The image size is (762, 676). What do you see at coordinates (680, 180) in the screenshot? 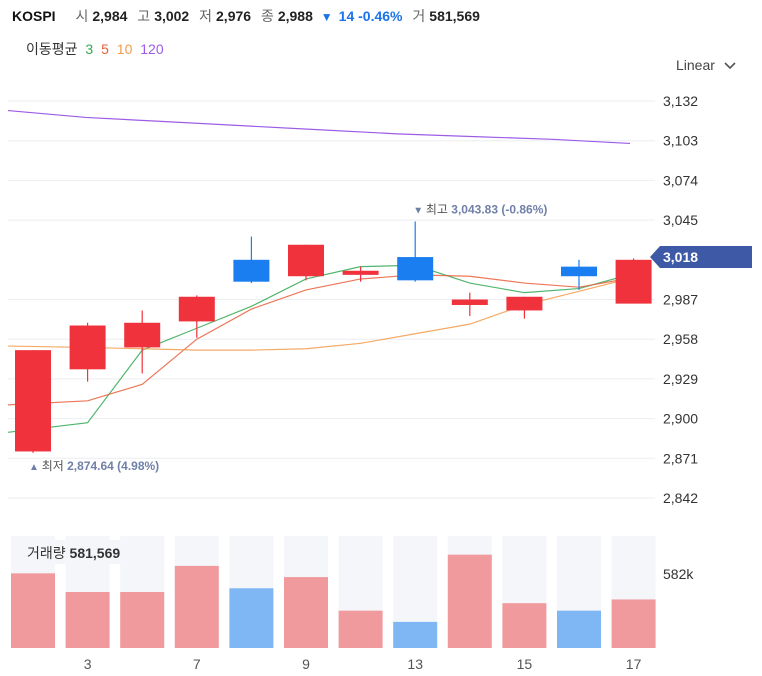
I see `y-tick-label: 3,074` at bounding box center [680, 180].